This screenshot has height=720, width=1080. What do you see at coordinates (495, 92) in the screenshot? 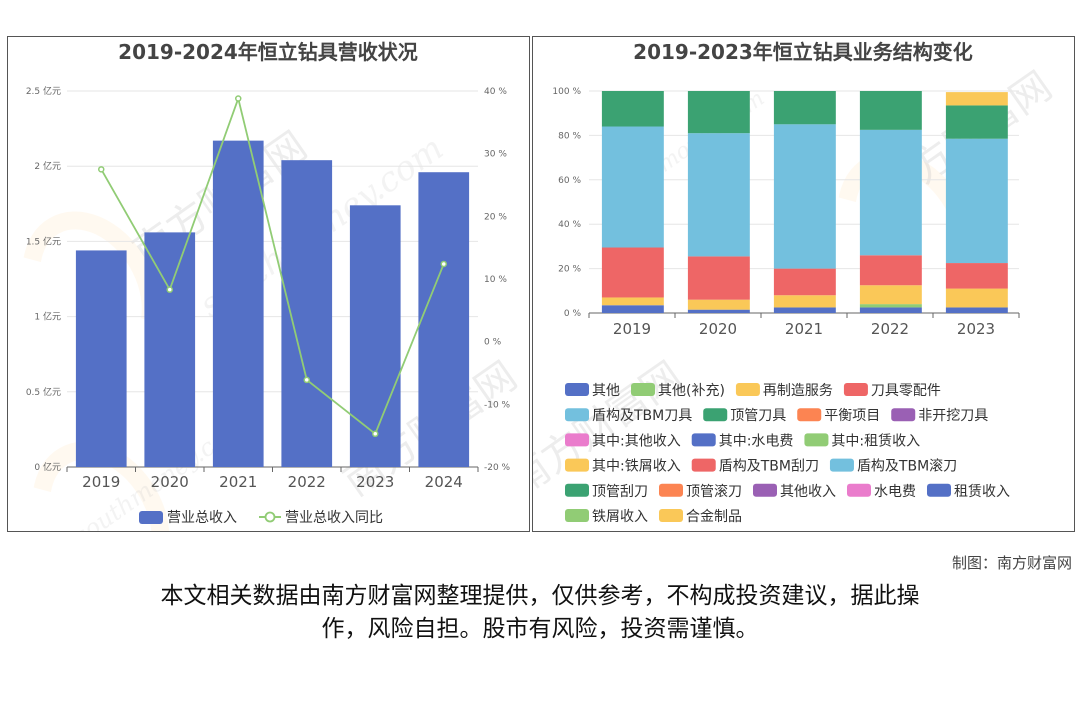
I see `y-right-tick-label: 40 %` at bounding box center [495, 92].